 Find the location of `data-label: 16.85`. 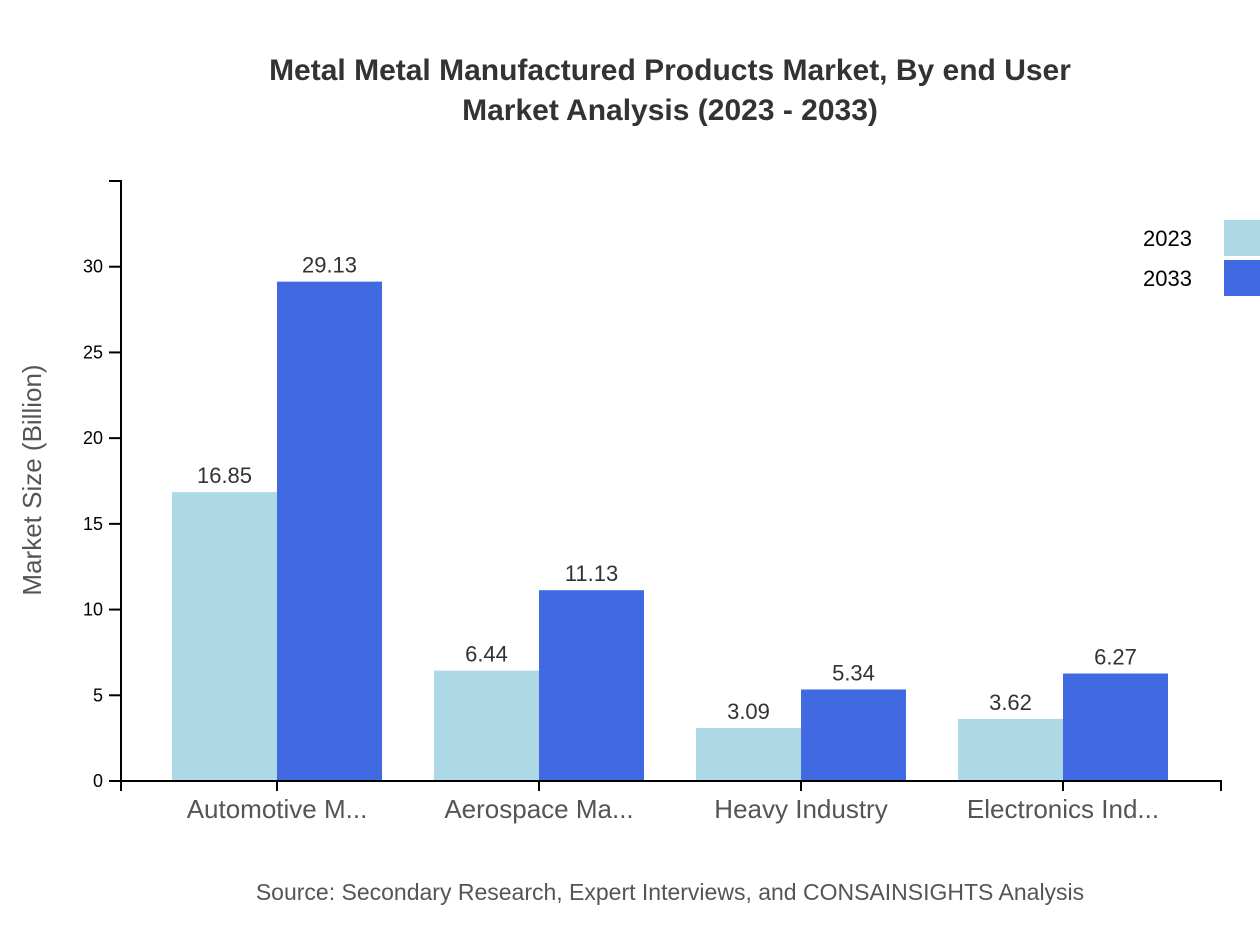

data-label: 16.85 is located at coordinates (224, 475).